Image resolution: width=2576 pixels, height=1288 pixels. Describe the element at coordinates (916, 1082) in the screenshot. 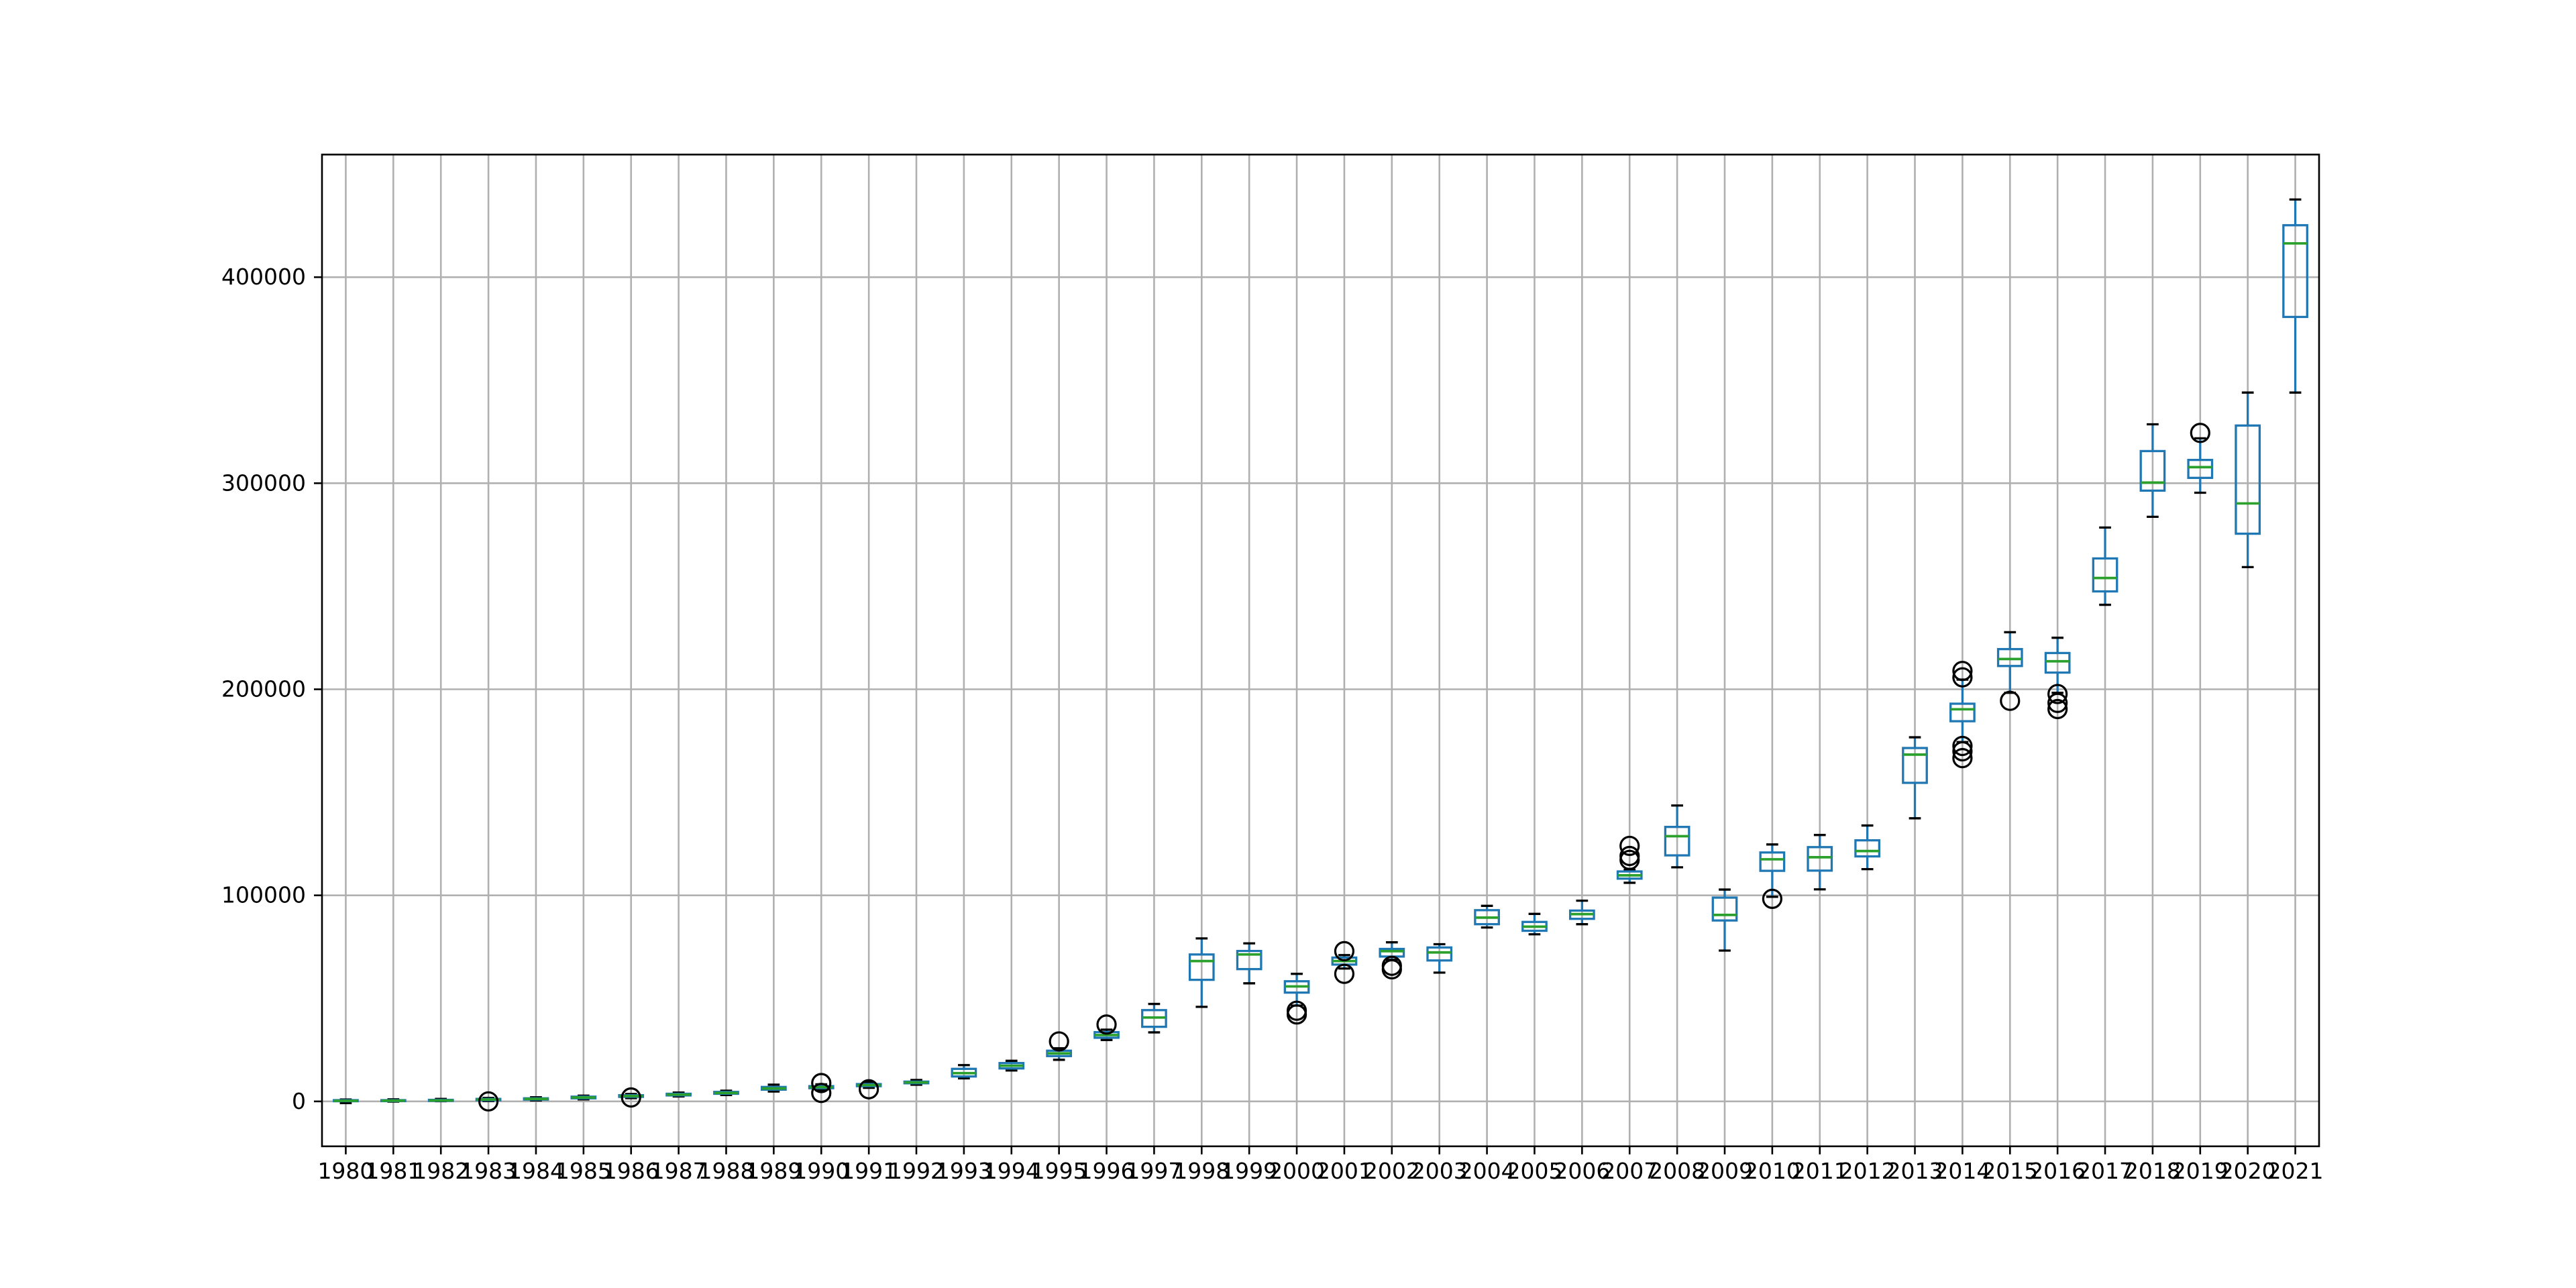

I see `boxplot-group-1992` at that location.